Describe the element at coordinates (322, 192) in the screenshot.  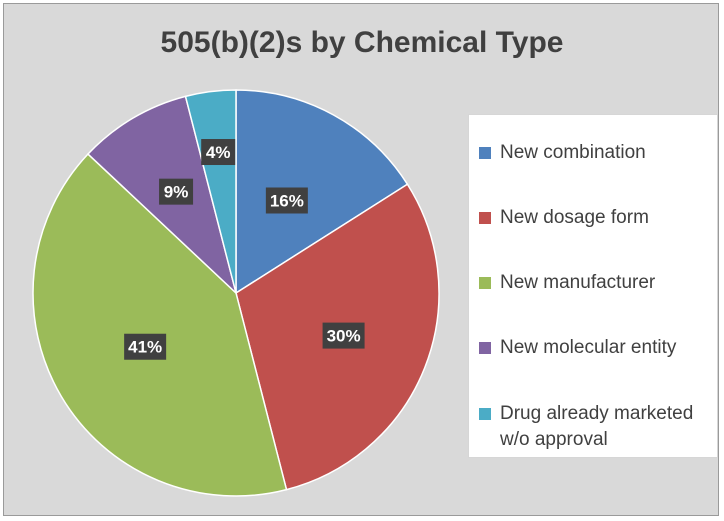
I see `pie-slice-new-combination` at that location.